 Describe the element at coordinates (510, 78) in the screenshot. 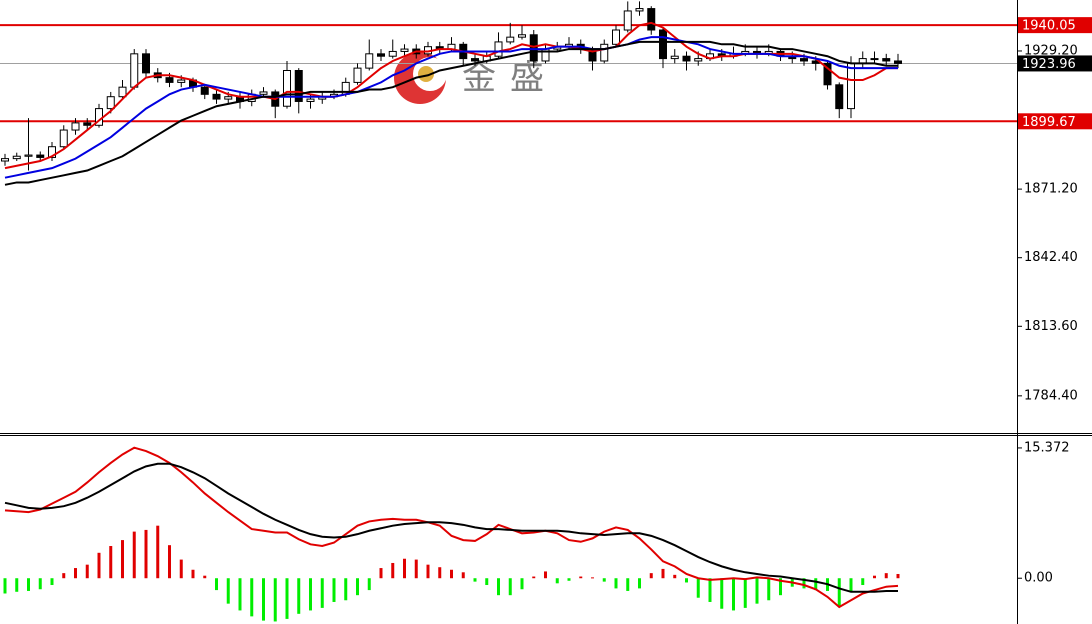

I see `watermark-text: 金盛` at that location.